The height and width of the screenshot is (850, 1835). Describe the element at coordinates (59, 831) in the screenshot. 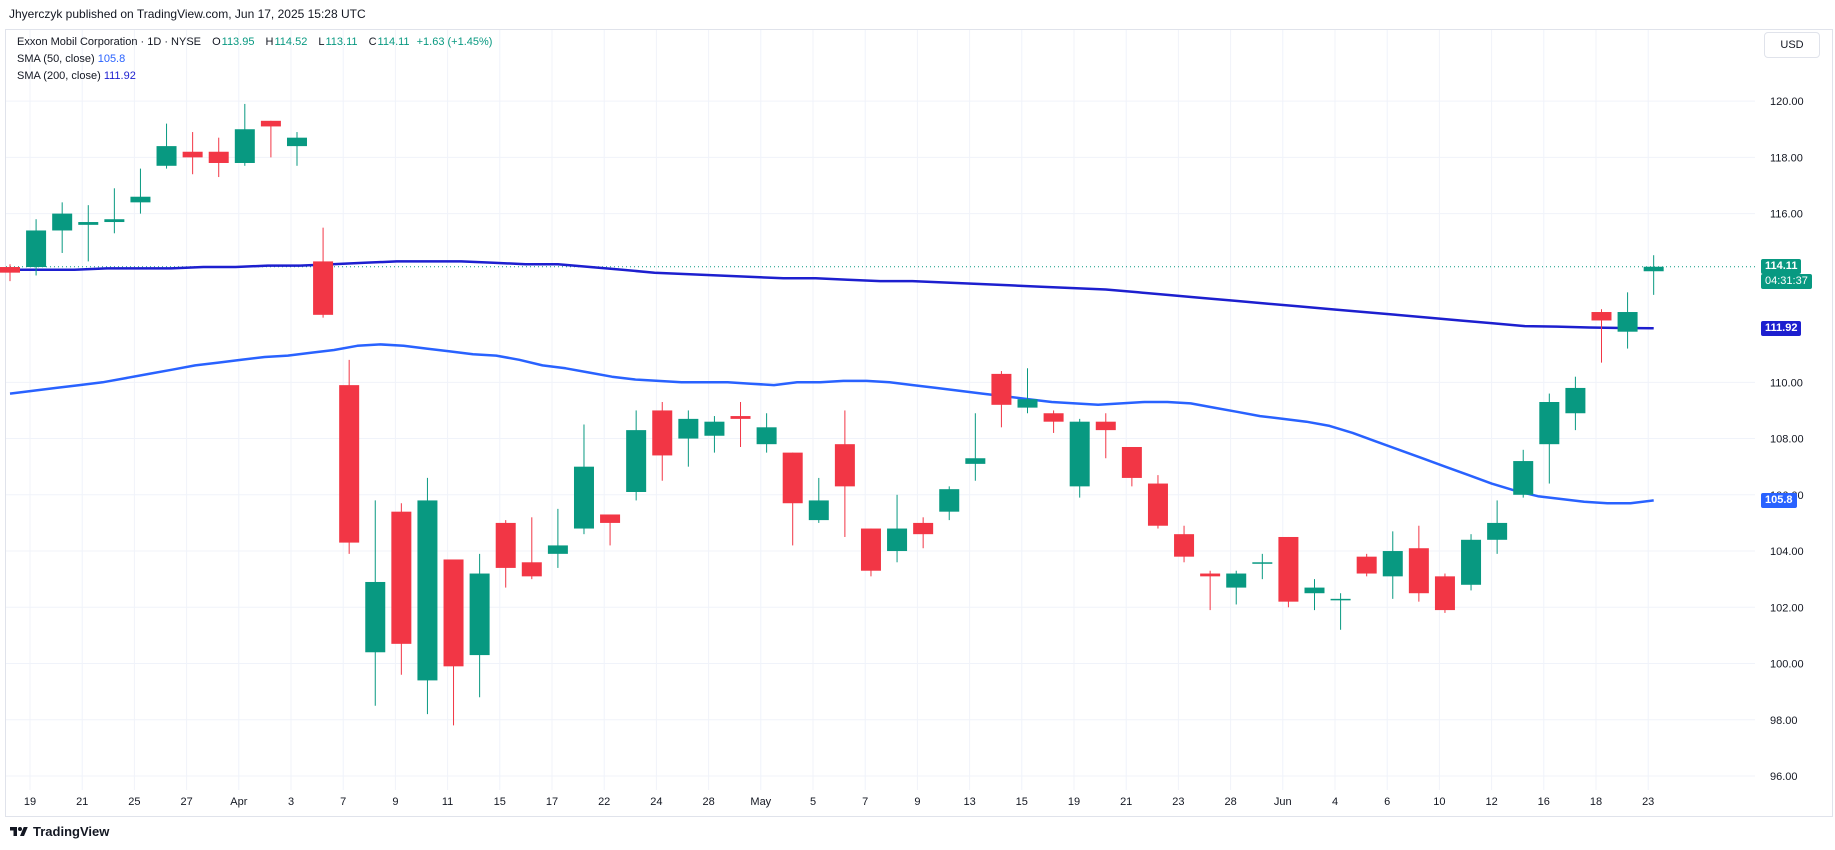

I see `tradingview-footer: TradingView` at that location.